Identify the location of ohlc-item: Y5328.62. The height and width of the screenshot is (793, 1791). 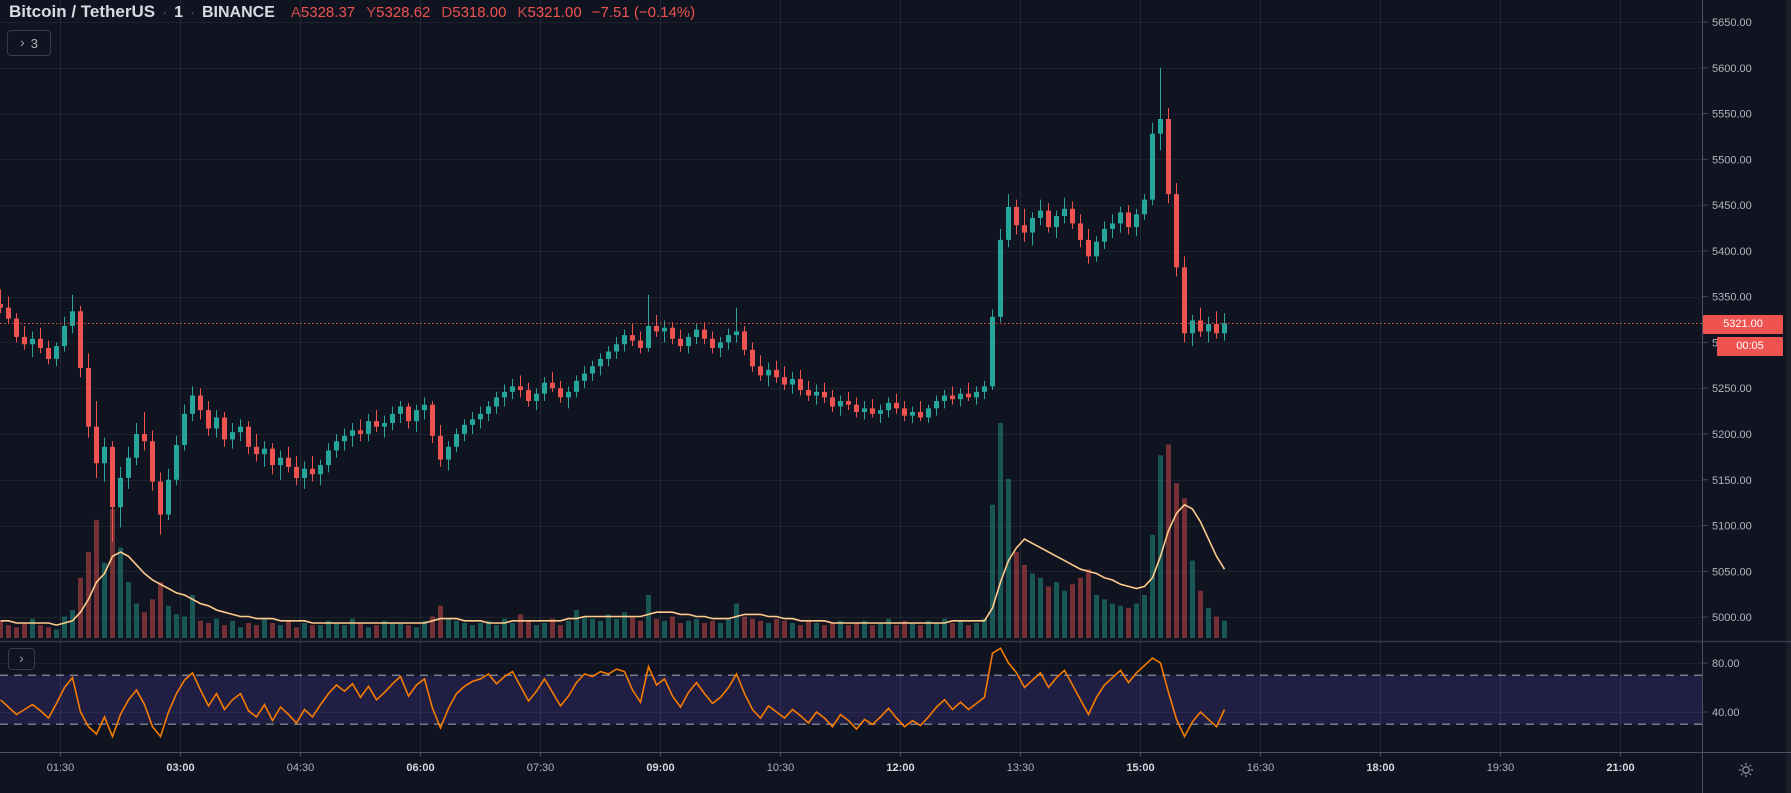
(398, 12).